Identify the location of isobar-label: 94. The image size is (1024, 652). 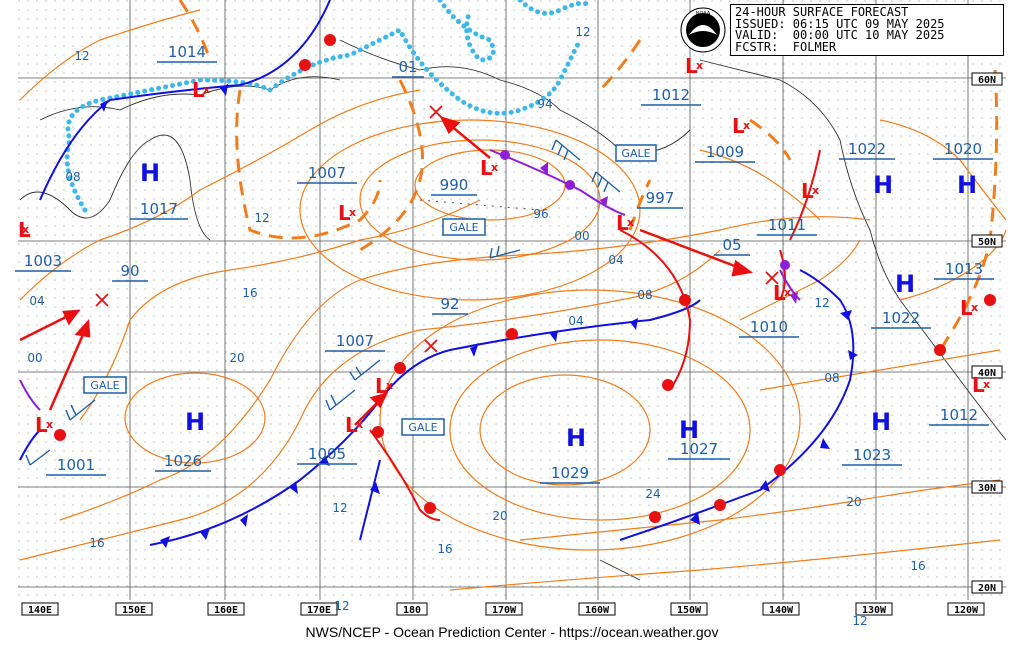
(544, 104).